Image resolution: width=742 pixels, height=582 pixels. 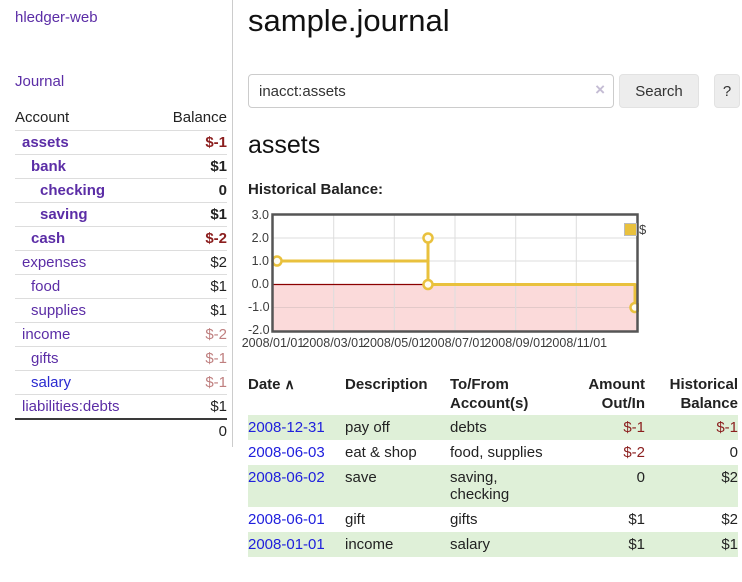 What do you see at coordinates (271, 384) in the screenshot?
I see `date-column-header: Date ∧` at bounding box center [271, 384].